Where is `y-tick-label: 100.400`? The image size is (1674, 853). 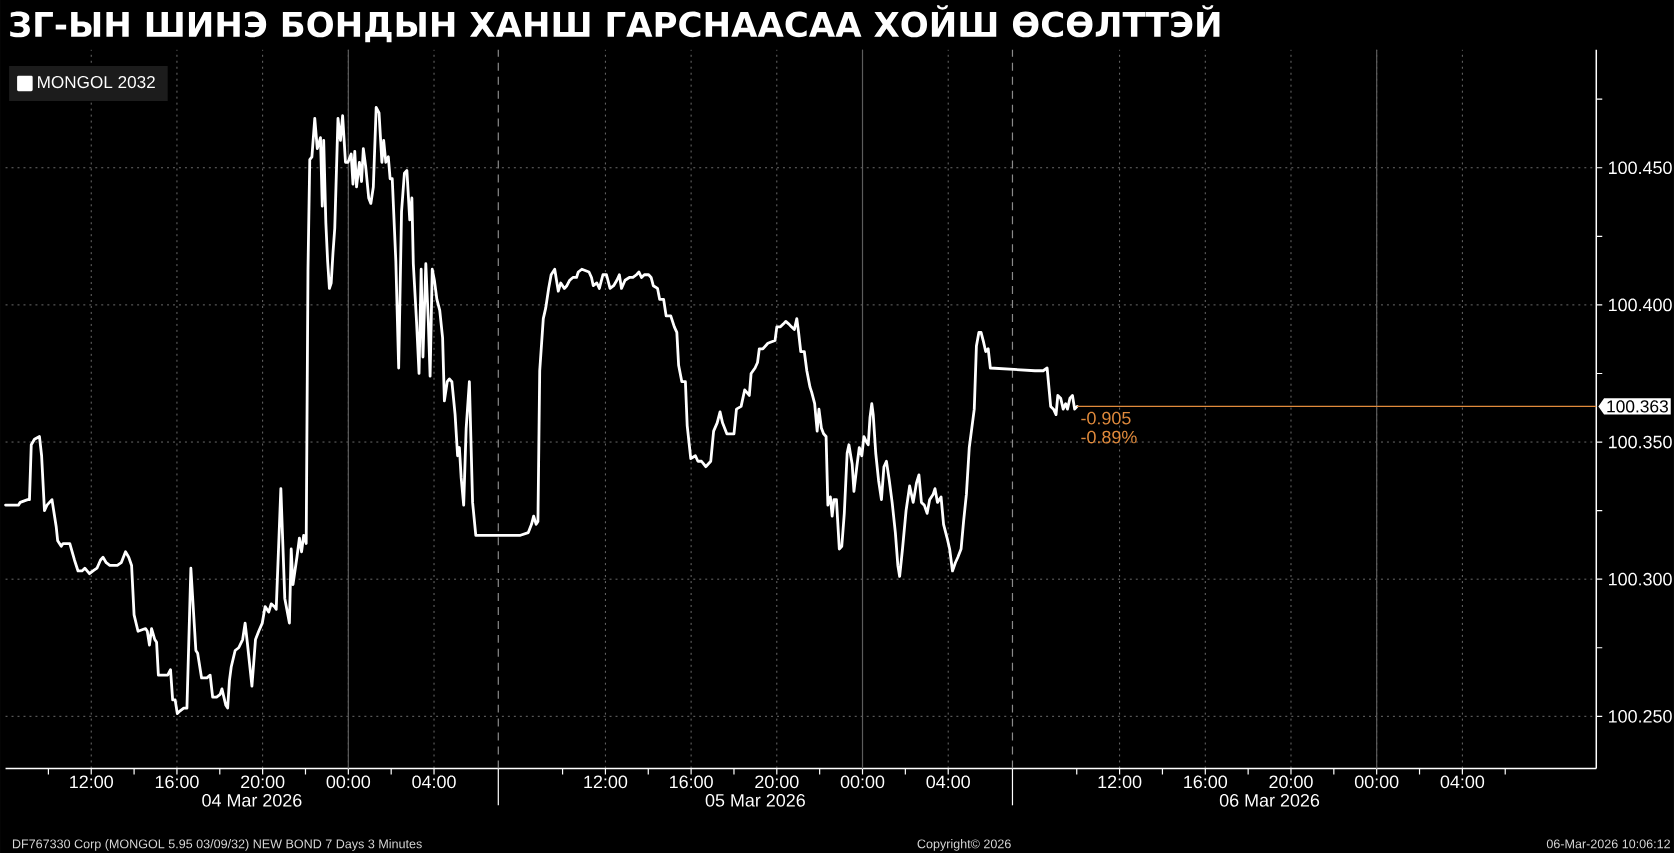 y-tick-label: 100.400 is located at coordinates (1640, 305).